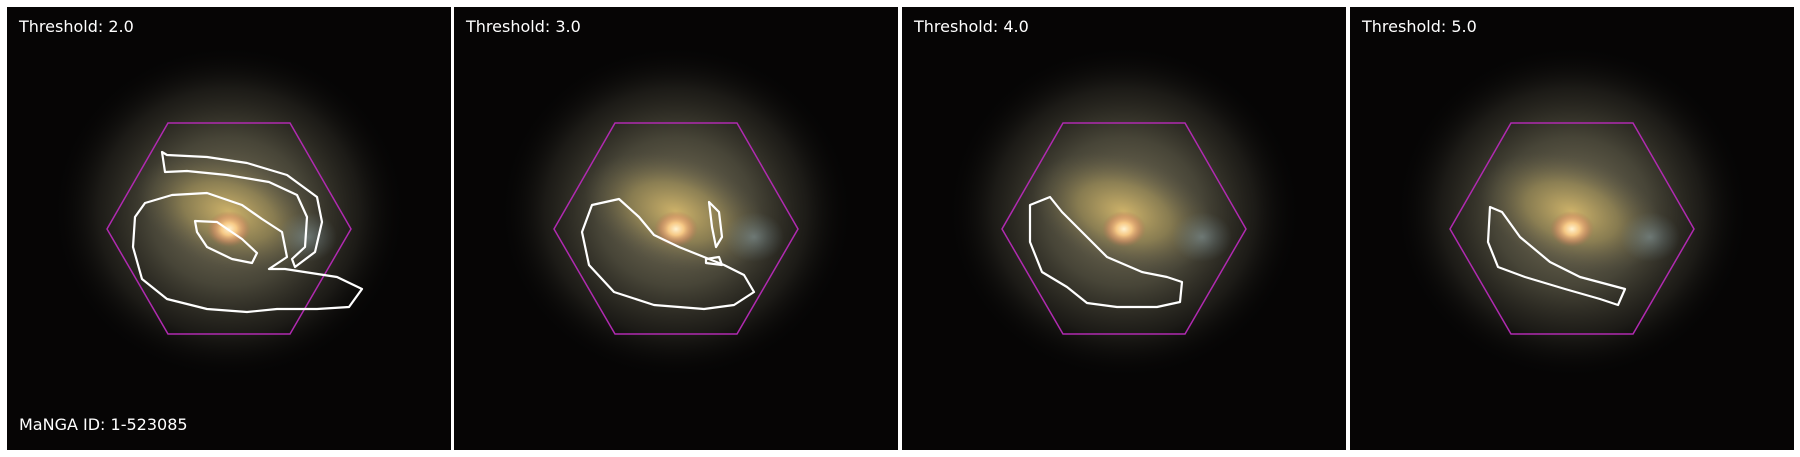 The width and height of the screenshot is (1800, 457). I want to click on manga-id-label: MaNGA ID: 1-523085, so click(103, 424).